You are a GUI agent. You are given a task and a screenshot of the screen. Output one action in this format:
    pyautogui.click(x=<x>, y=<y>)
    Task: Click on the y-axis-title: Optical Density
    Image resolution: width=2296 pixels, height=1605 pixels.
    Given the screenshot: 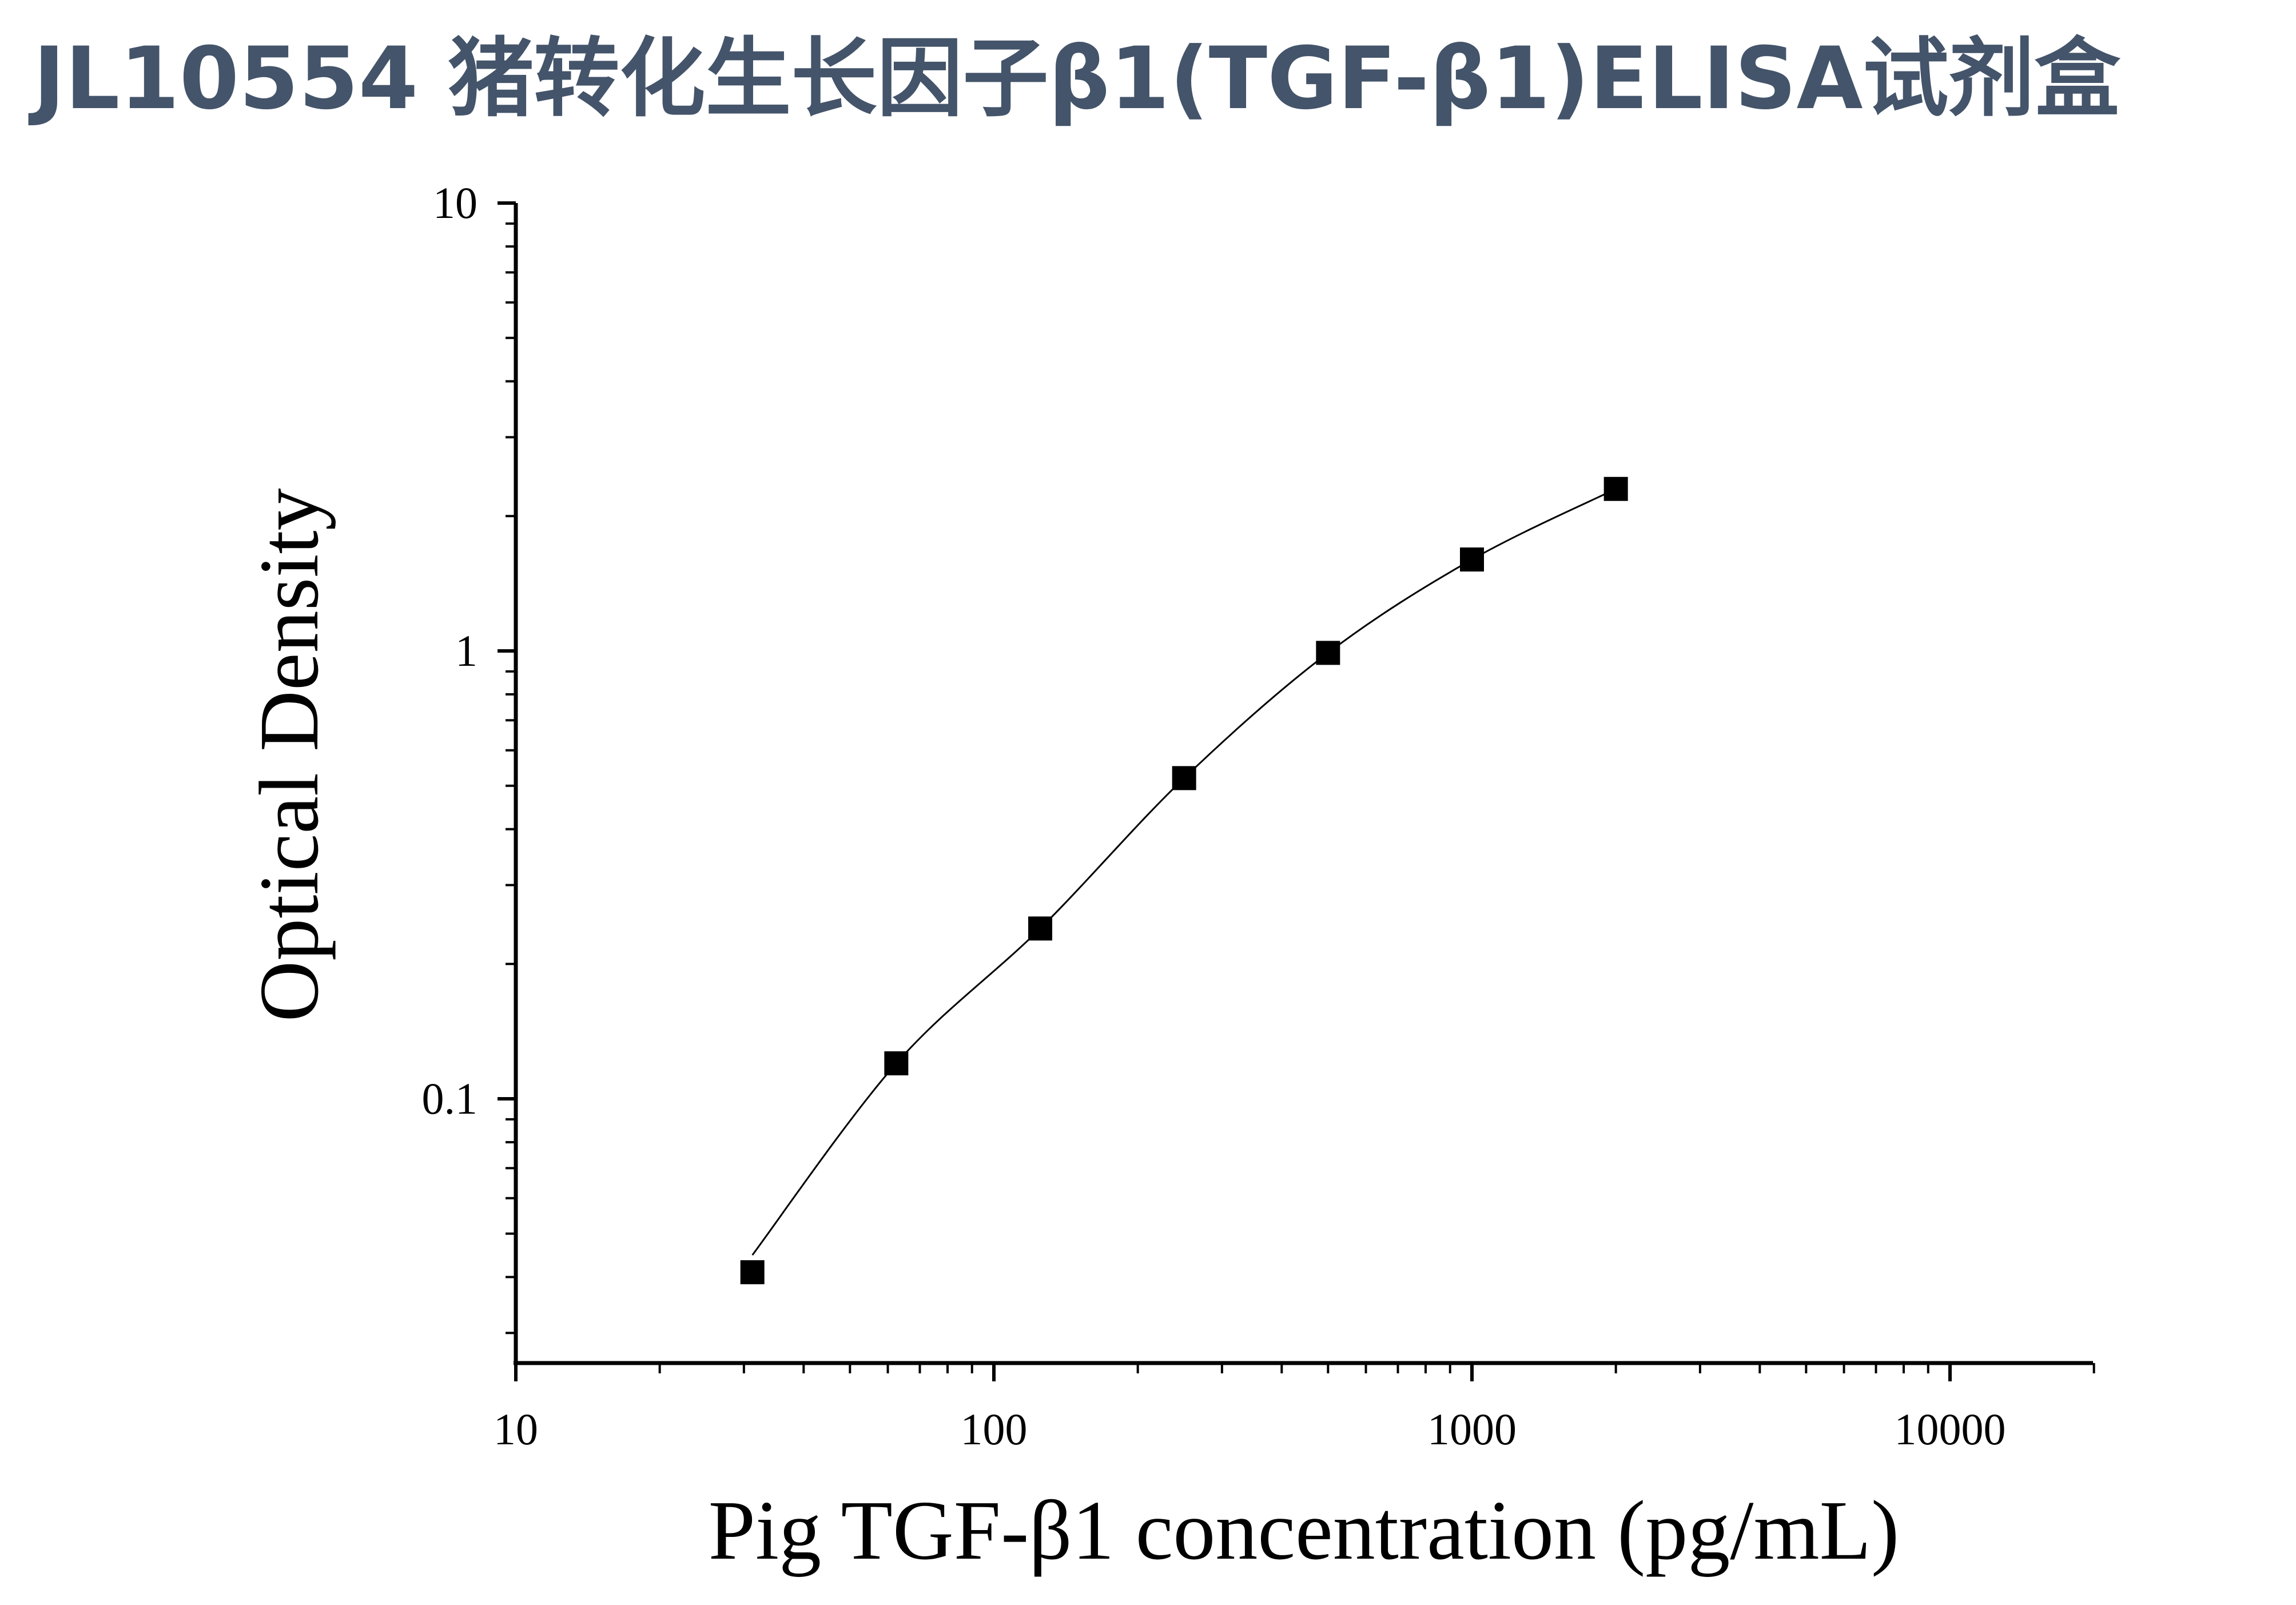 What is the action you would take?
    pyautogui.click(x=289, y=755)
    